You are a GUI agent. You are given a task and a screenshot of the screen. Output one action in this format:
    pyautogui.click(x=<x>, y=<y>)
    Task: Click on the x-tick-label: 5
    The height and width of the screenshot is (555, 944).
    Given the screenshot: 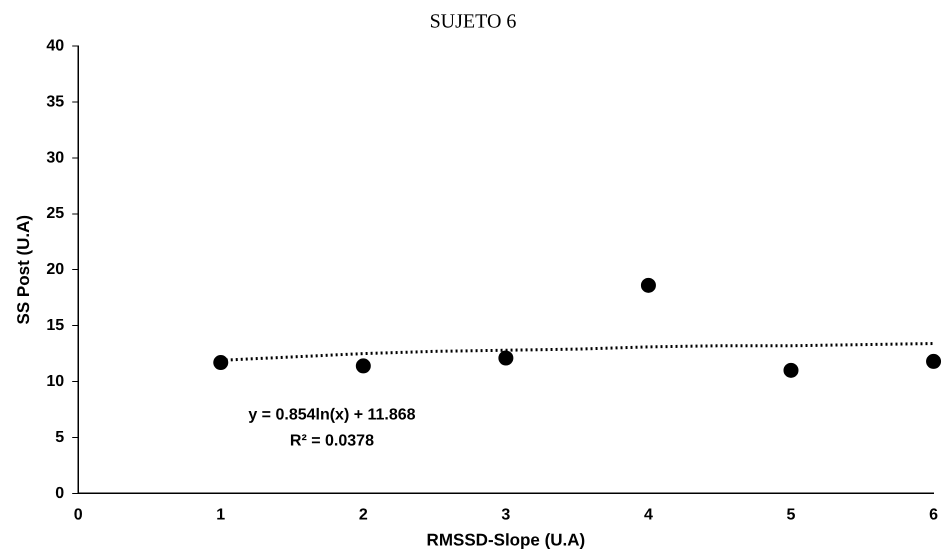 What is the action you would take?
    pyautogui.click(x=791, y=515)
    